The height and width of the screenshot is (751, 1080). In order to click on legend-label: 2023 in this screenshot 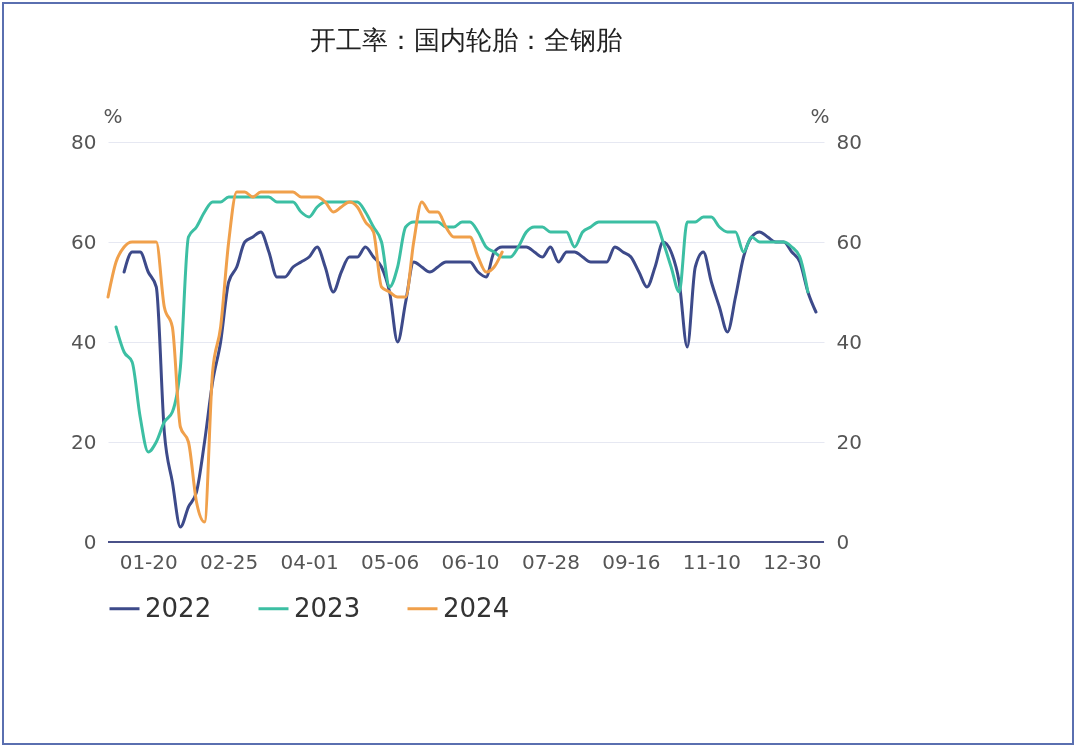, I will do `click(327, 607)`.